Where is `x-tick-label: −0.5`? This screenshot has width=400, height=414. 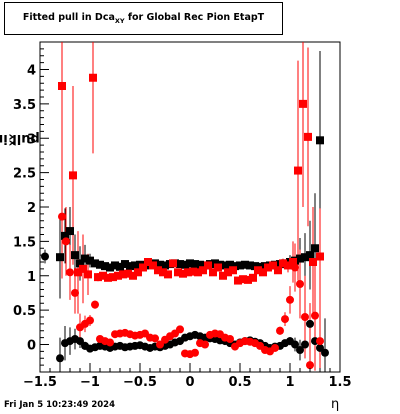
x-tick-label: −0.5 is located at coordinates (140, 382).